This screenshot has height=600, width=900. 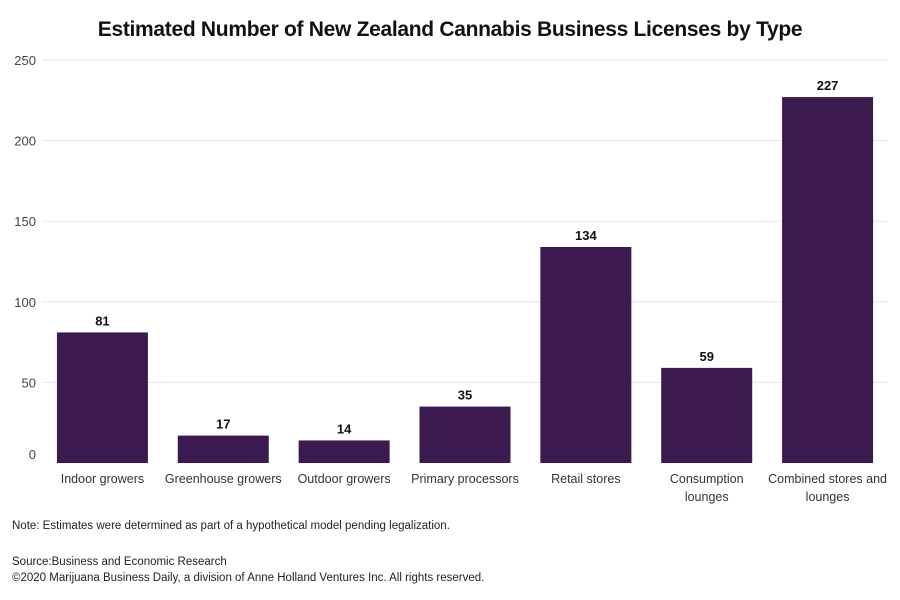 What do you see at coordinates (119, 562) in the screenshot?
I see `chart-source: Source:Business and Economic Research` at bounding box center [119, 562].